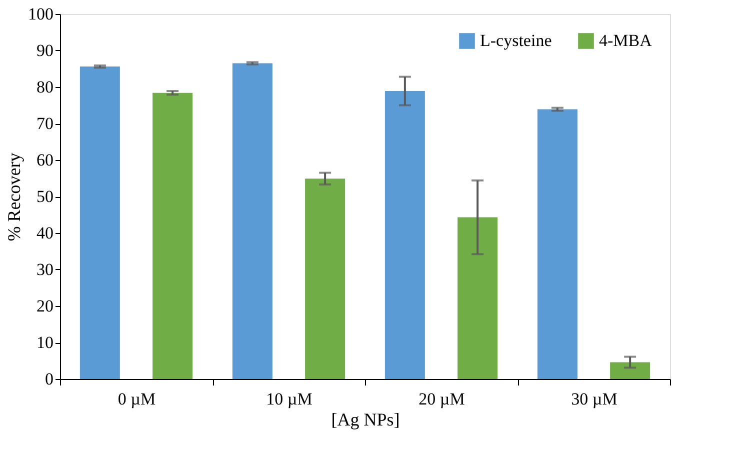 Image resolution: width=731 pixels, height=453 pixels. What do you see at coordinates (45, 123) in the screenshot?
I see `y-tick-label: 70` at bounding box center [45, 123].